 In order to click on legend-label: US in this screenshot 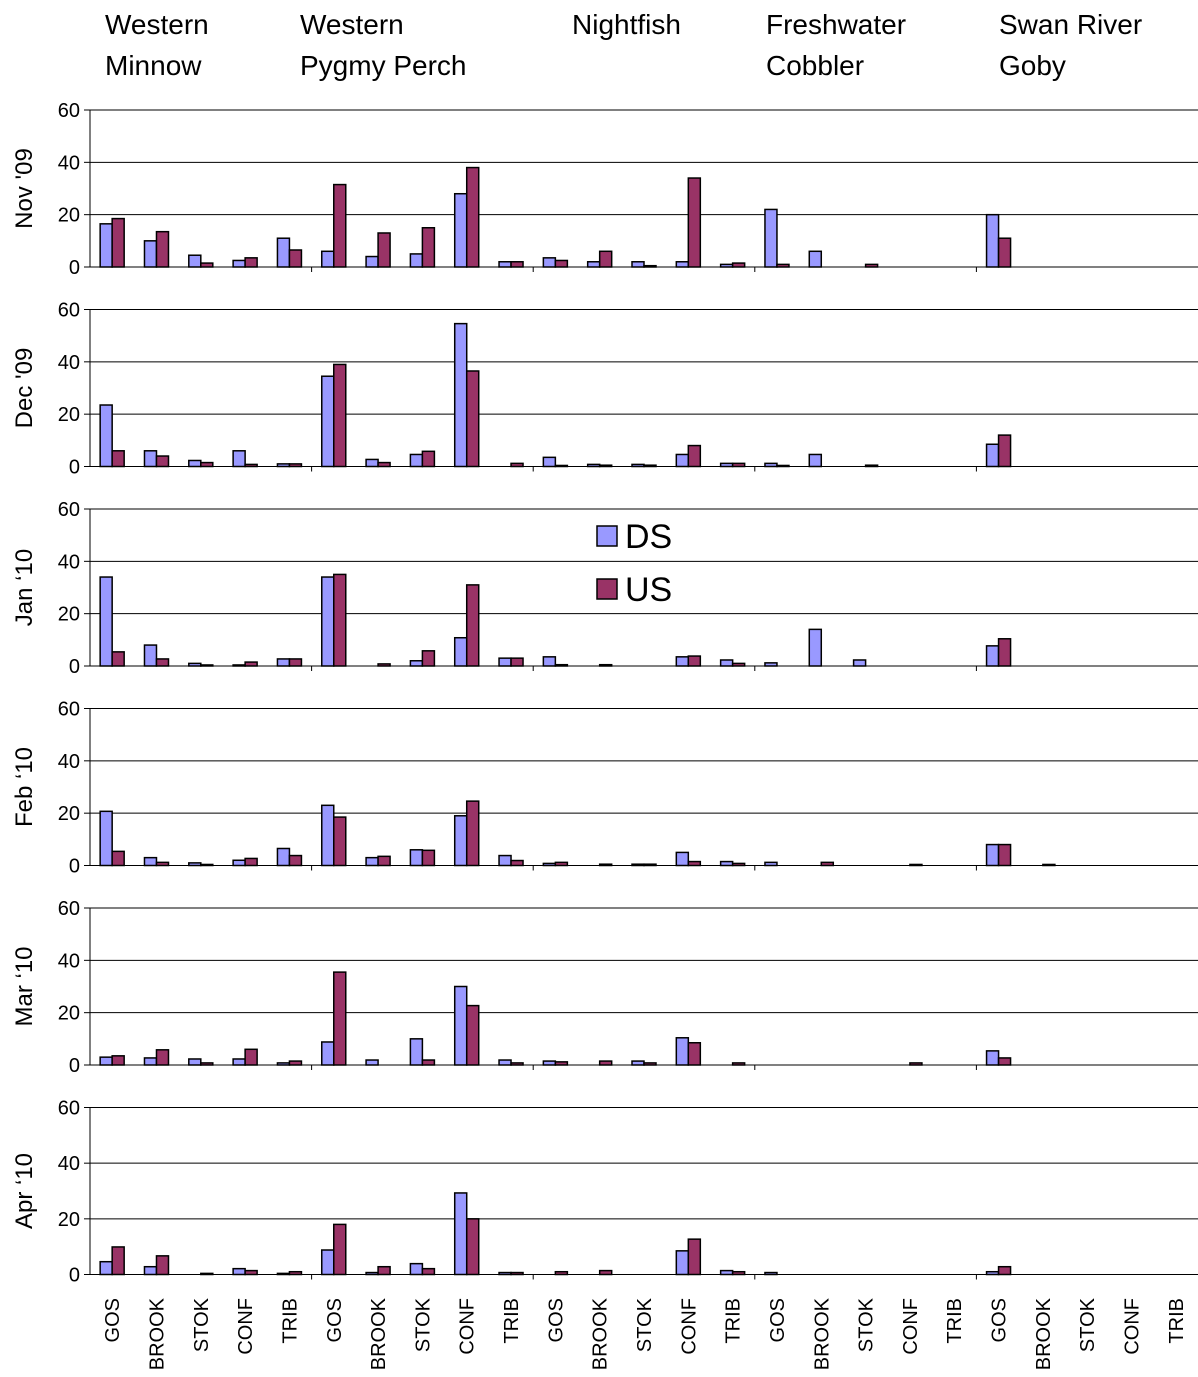, I will do `click(648, 590)`.